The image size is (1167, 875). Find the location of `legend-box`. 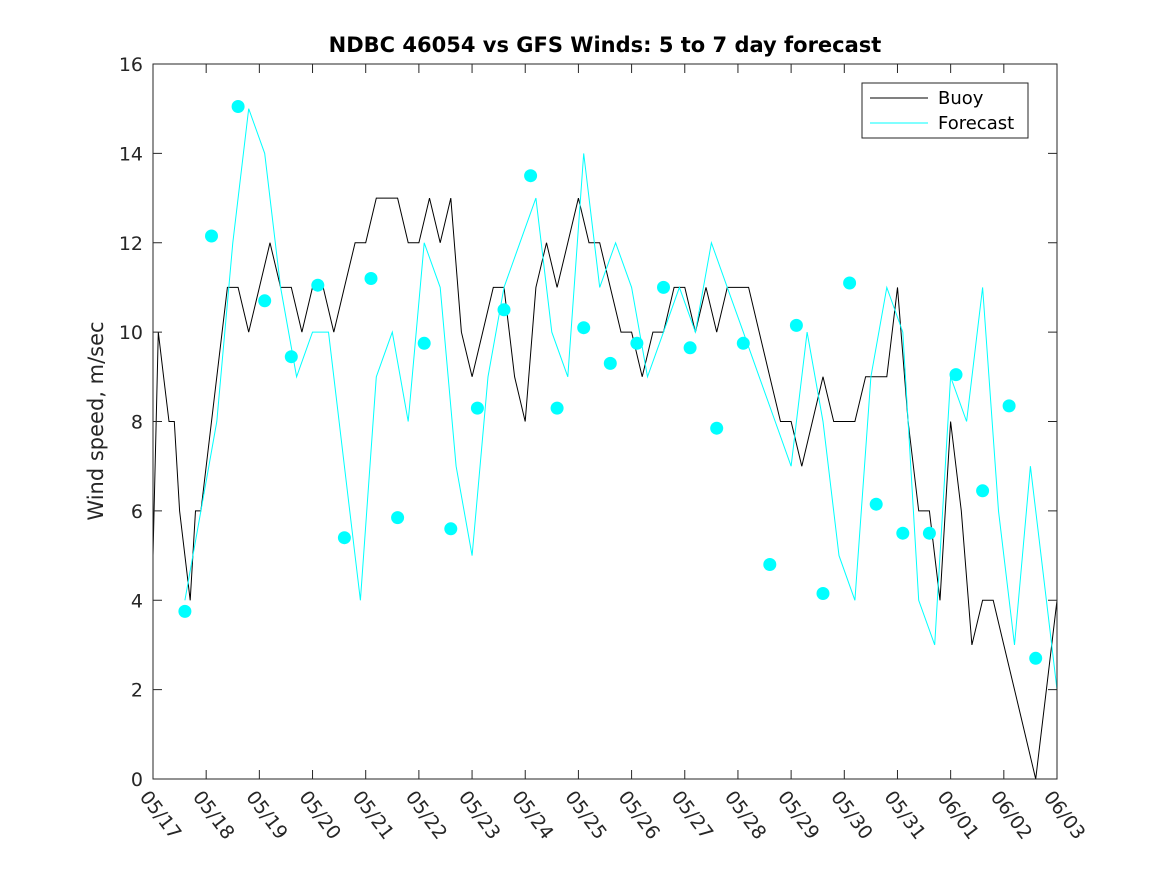

legend-box is located at coordinates (945, 110).